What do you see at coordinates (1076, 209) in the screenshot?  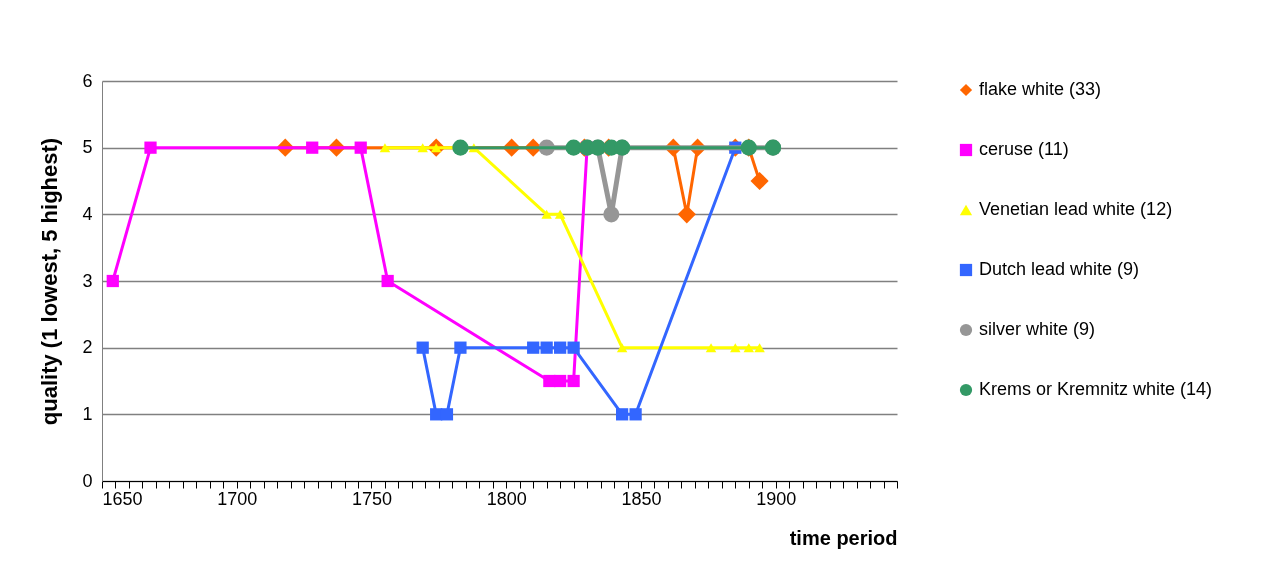 I see `legend-label: Venetian lead white (12)` at bounding box center [1076, 209].